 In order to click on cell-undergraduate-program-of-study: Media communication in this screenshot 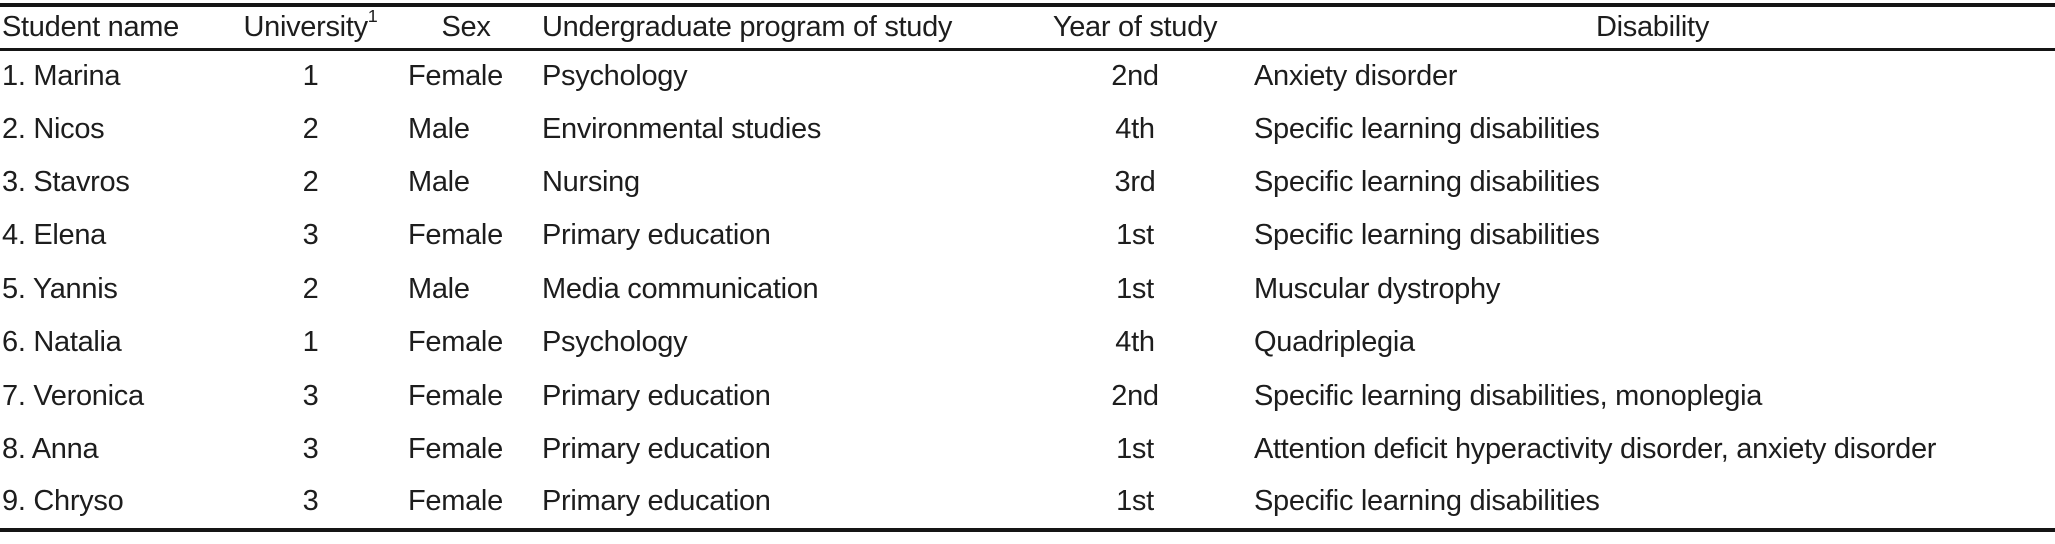, I will do `click(680, 288)`.